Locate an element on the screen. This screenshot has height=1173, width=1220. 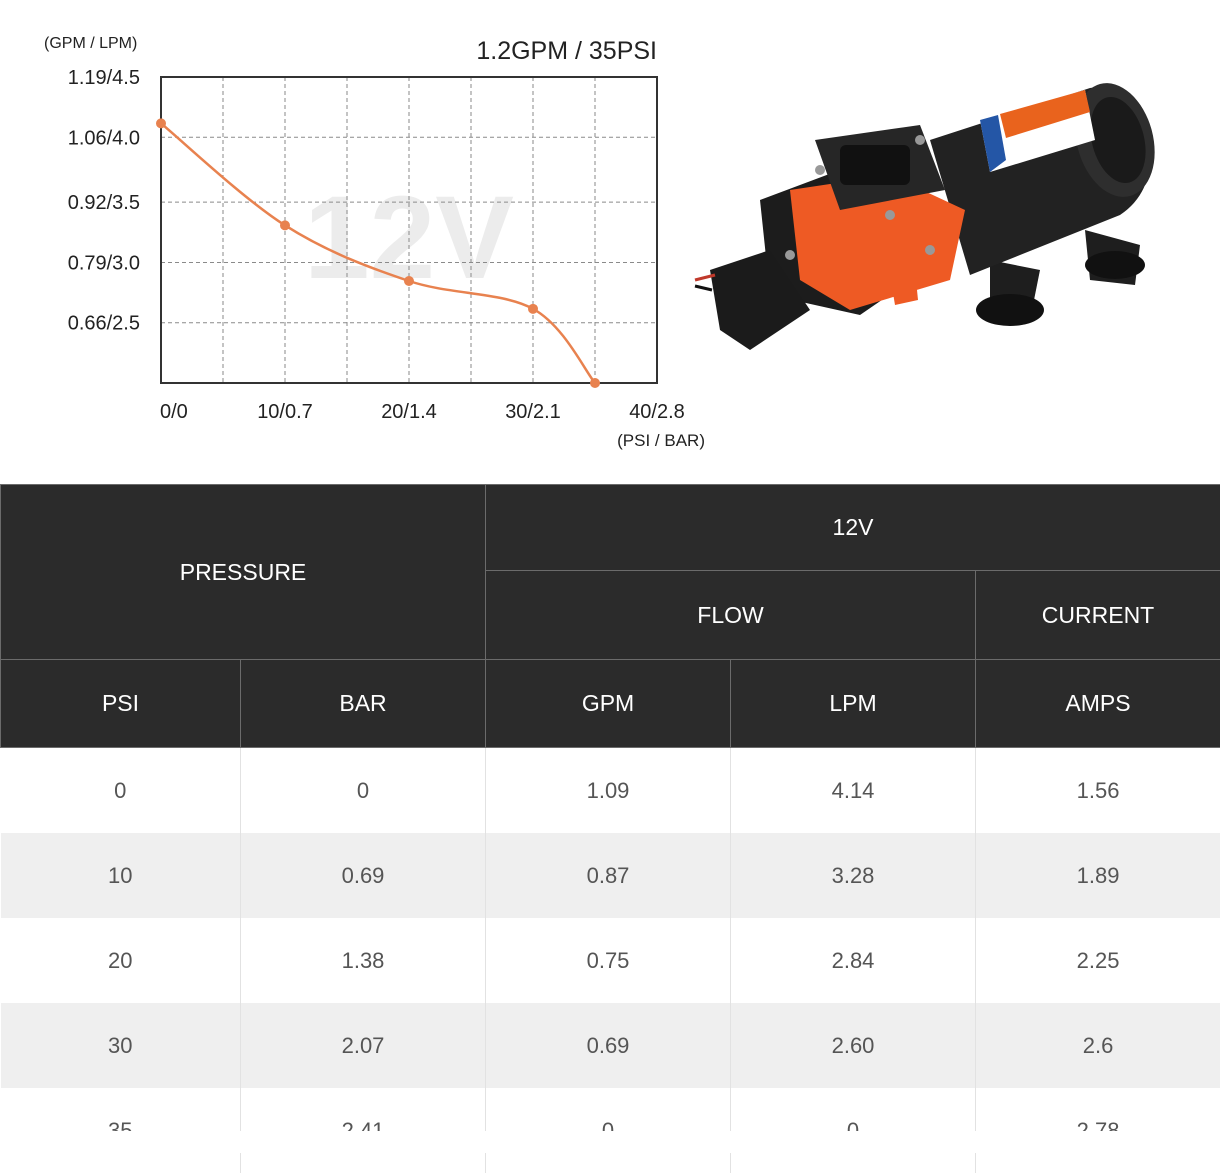
y-tick-label: 0.92/3.5 is located at coordinates (104, 203).